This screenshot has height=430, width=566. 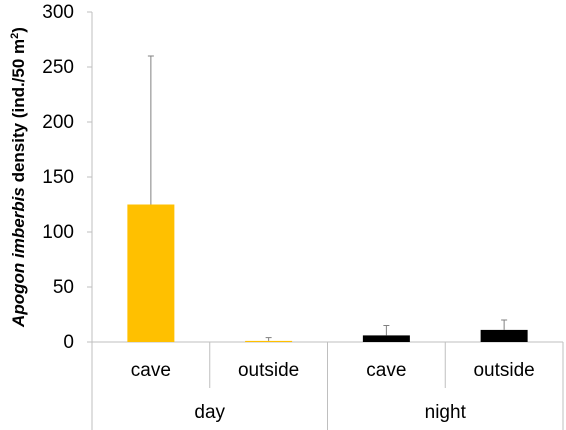 What do you see at coordinates (18, 30) in the screenshot?
I see `y-axis-title-close: )` at bounding box center [18, 30].